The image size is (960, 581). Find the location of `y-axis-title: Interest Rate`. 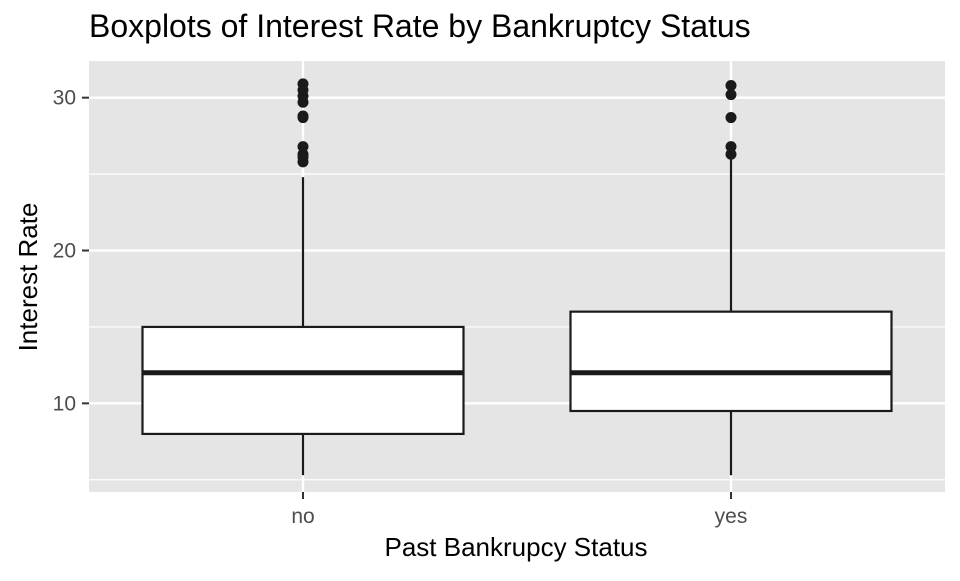

y-axis-title: Interest Rate is located at coordinates (28, 277).